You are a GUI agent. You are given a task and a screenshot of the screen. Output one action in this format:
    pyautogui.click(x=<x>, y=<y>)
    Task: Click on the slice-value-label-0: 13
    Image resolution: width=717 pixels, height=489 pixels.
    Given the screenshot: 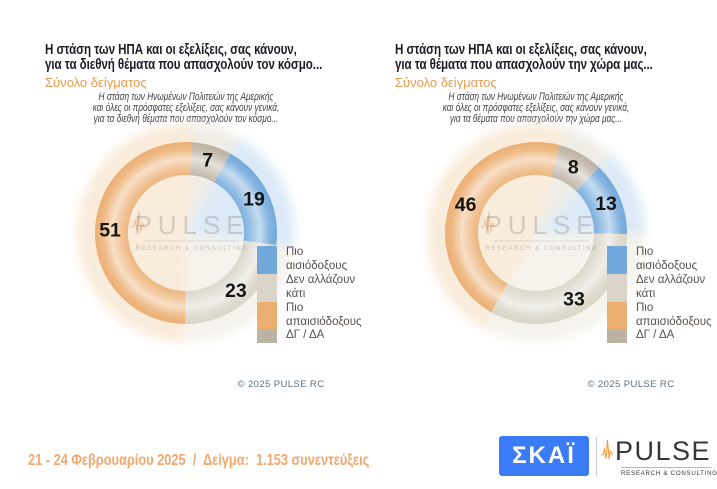 What is the action you would take?
    pyautogui.click(x=606, y=204)
    